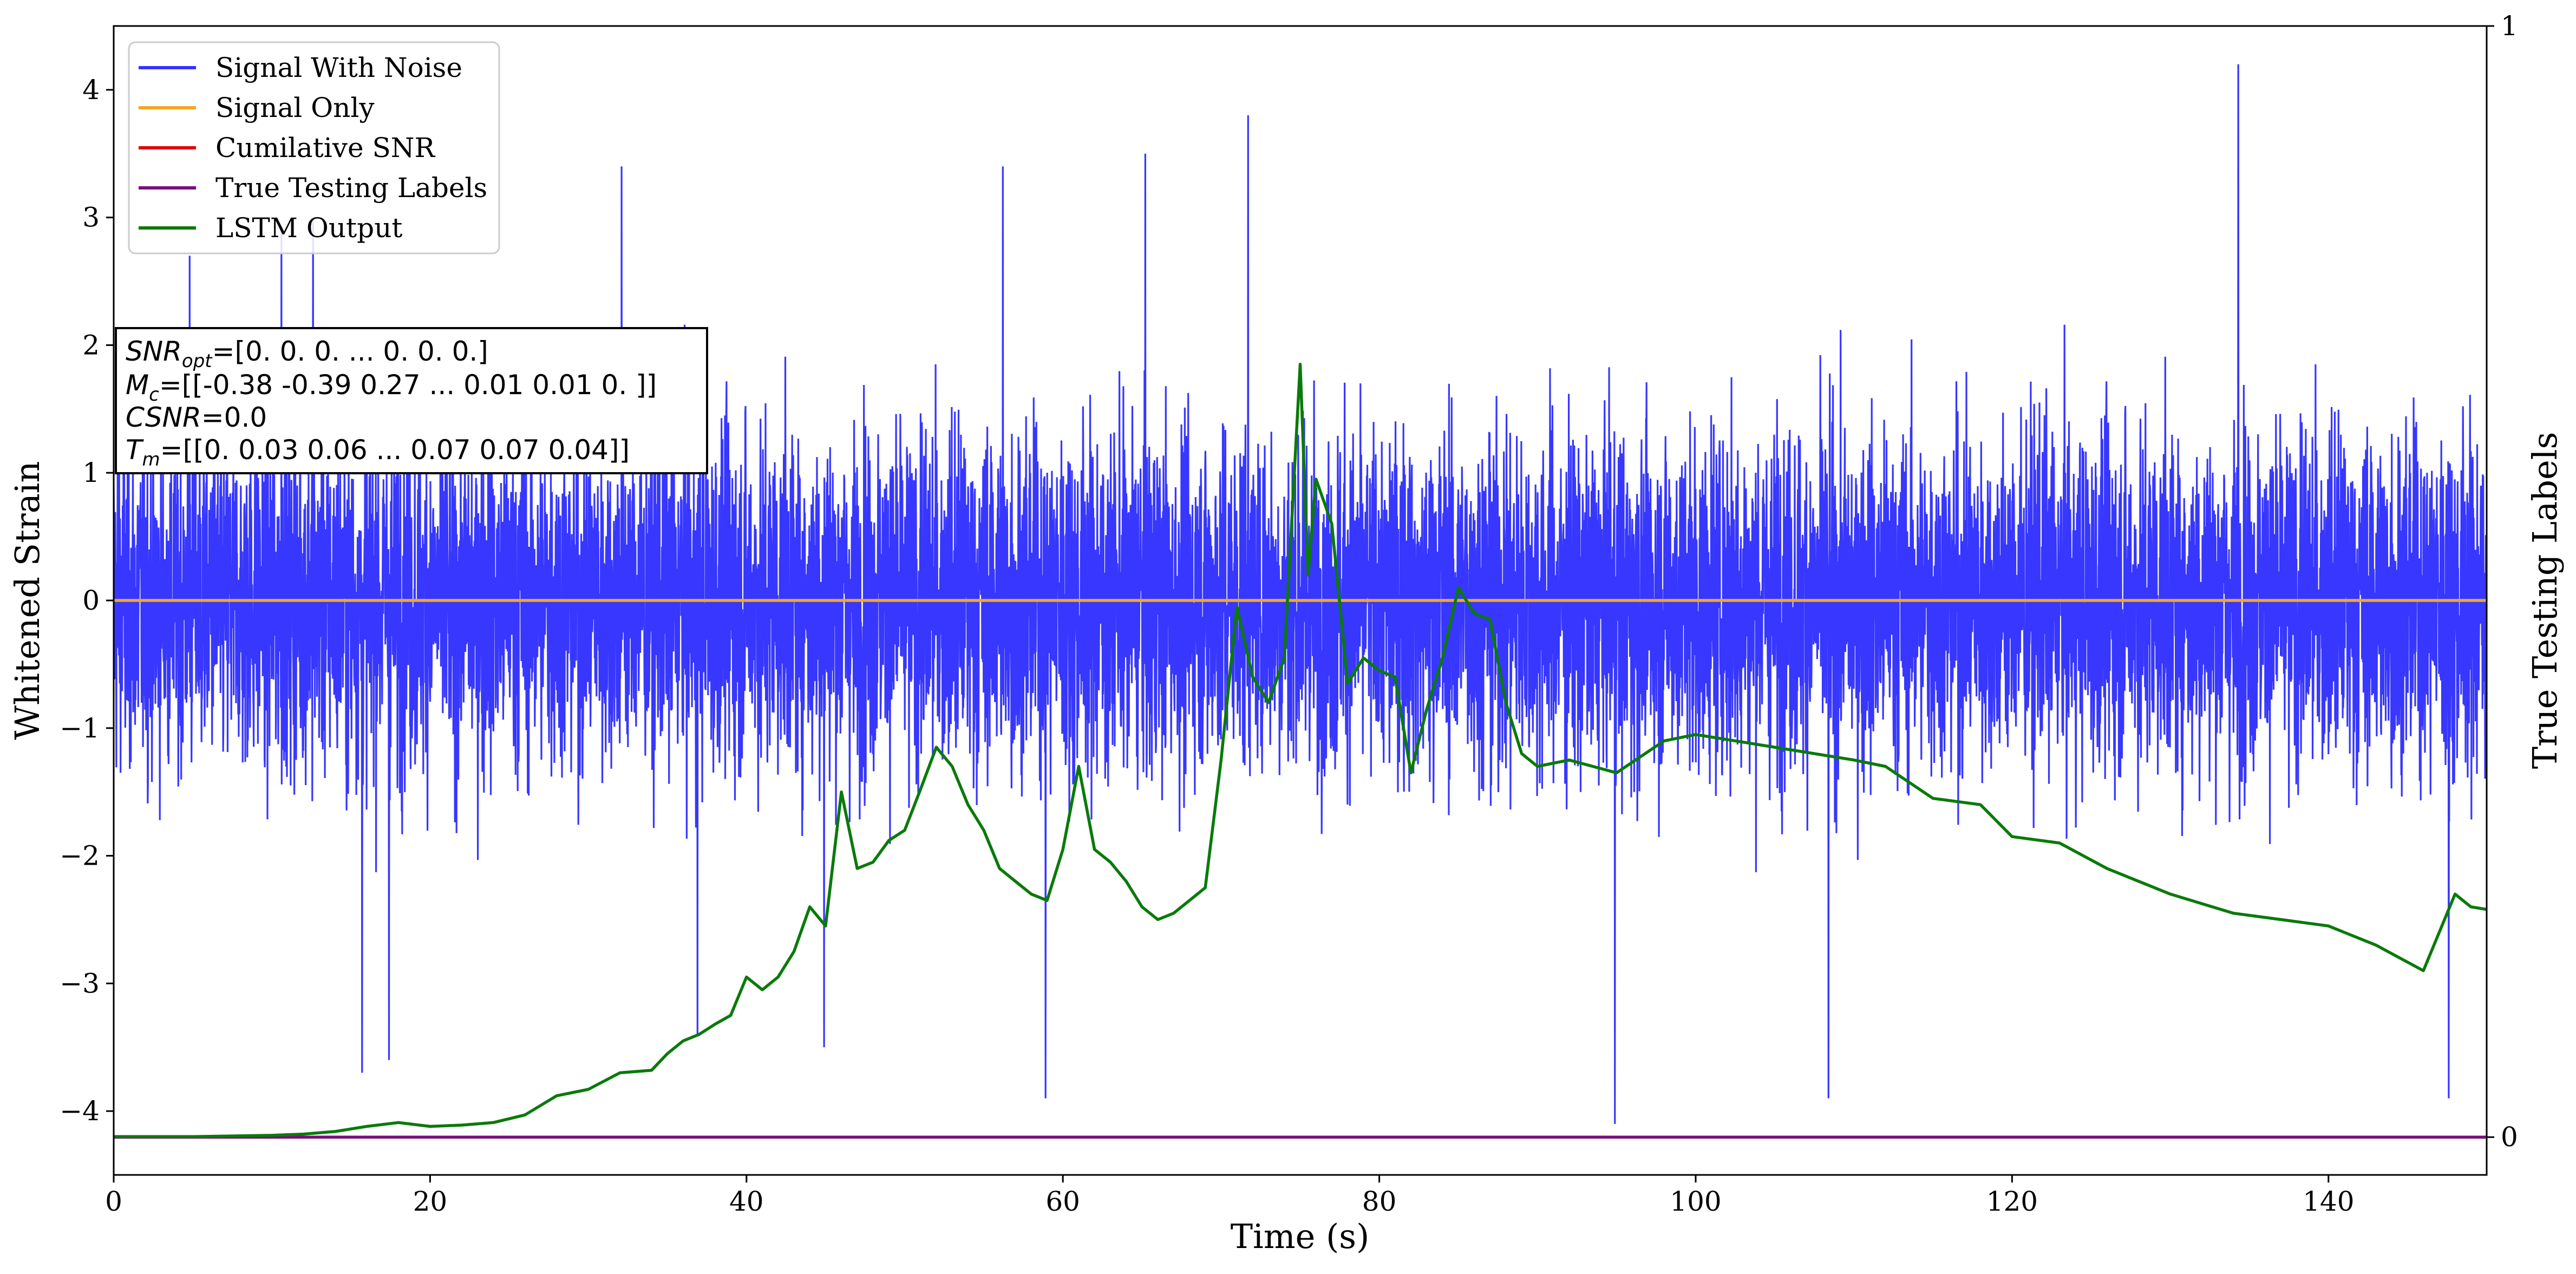 This screenshot has height=1274, width=2576. I want to click on legend-item: Signal With Noise, so click(300, 67).